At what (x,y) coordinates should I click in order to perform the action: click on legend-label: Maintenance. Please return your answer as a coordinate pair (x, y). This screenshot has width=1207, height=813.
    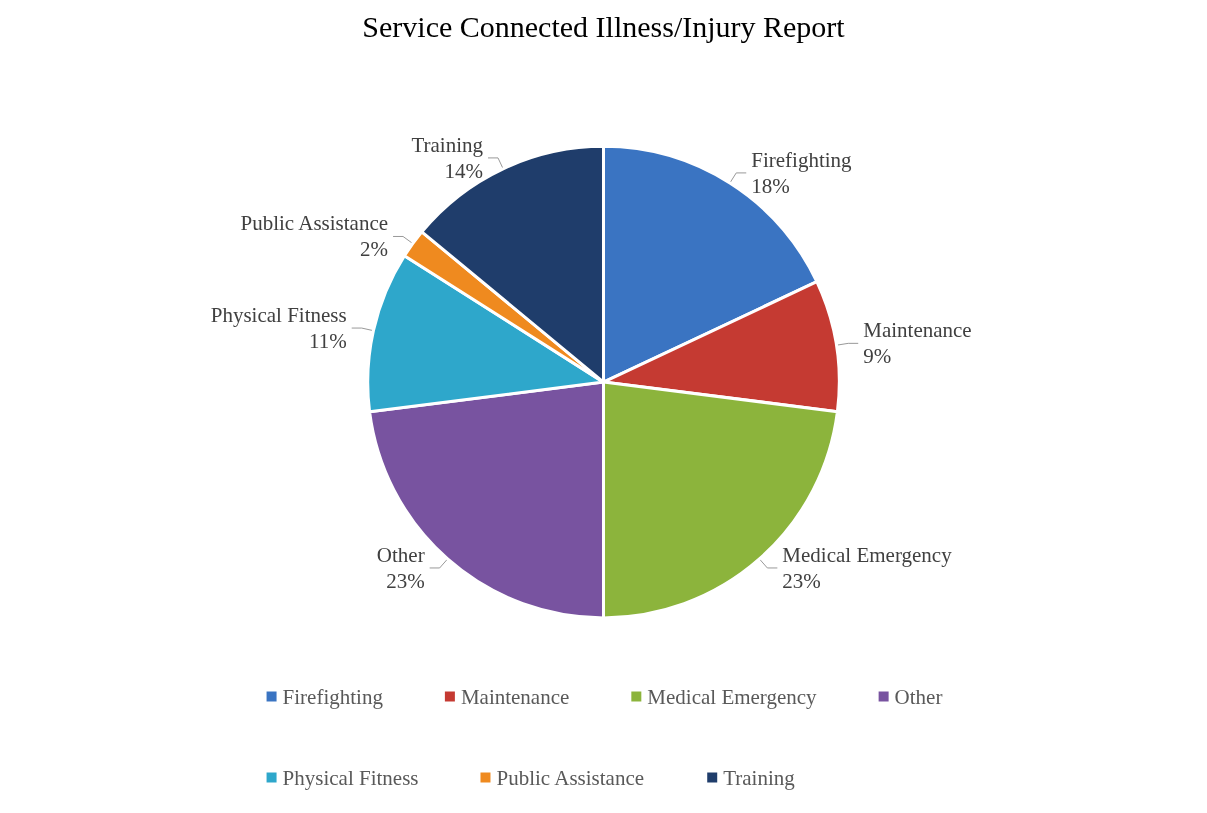
    Looking at the image, I should click on (515, 696).